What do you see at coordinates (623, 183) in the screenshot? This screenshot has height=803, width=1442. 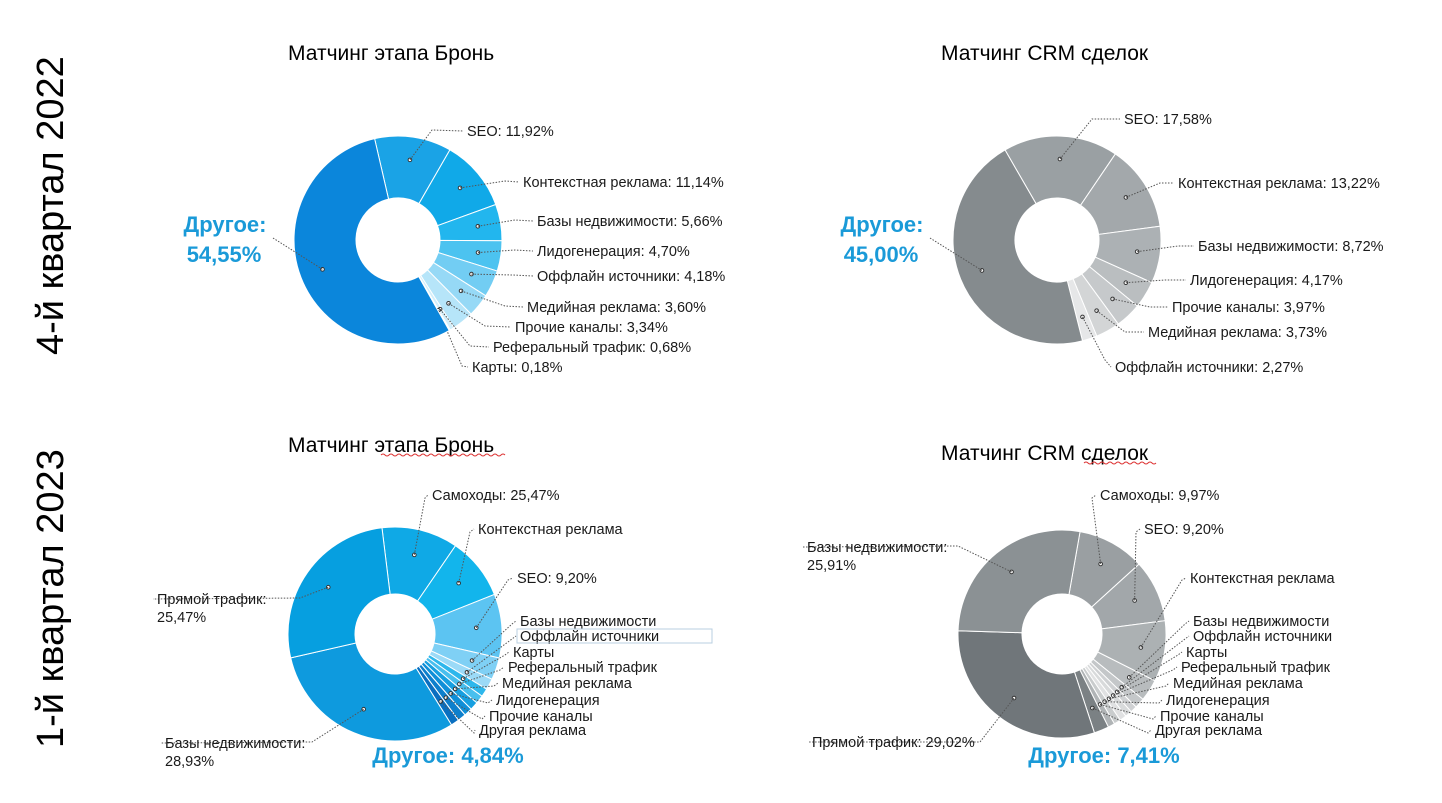 I see `slice-label: Контекстная реклама: 11,14%` at bounding box center [623, 183].